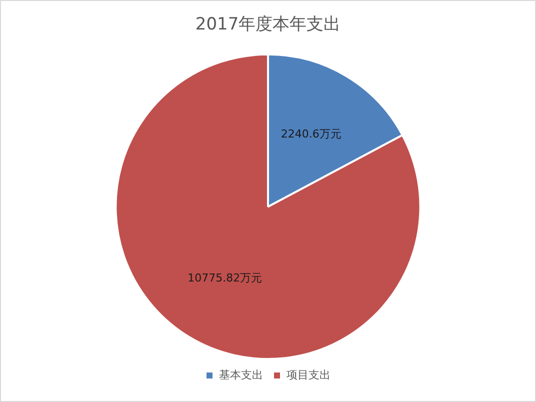  I want to click on legend-label: 项目支出, so click(308, 375).